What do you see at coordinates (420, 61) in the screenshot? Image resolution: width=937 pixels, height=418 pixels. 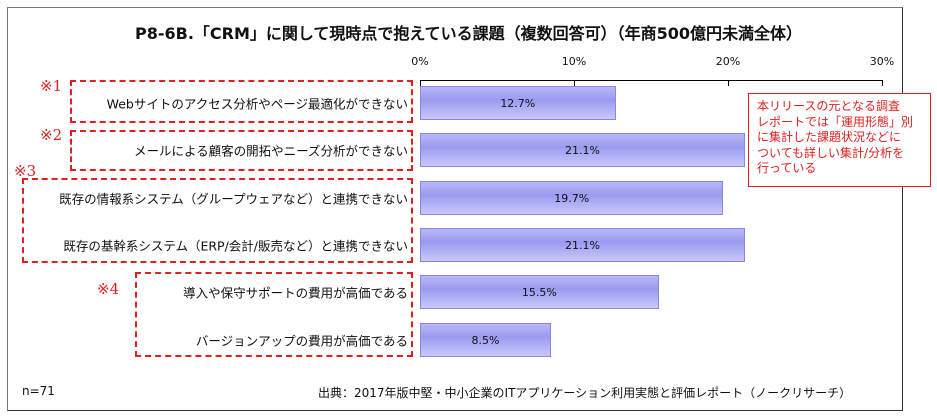 I see `tick-label: 0%` at bounding box center [420, 61].